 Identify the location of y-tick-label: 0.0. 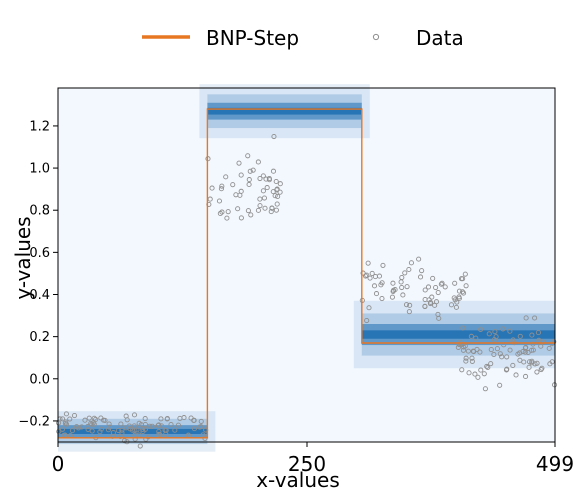
(39, 379).